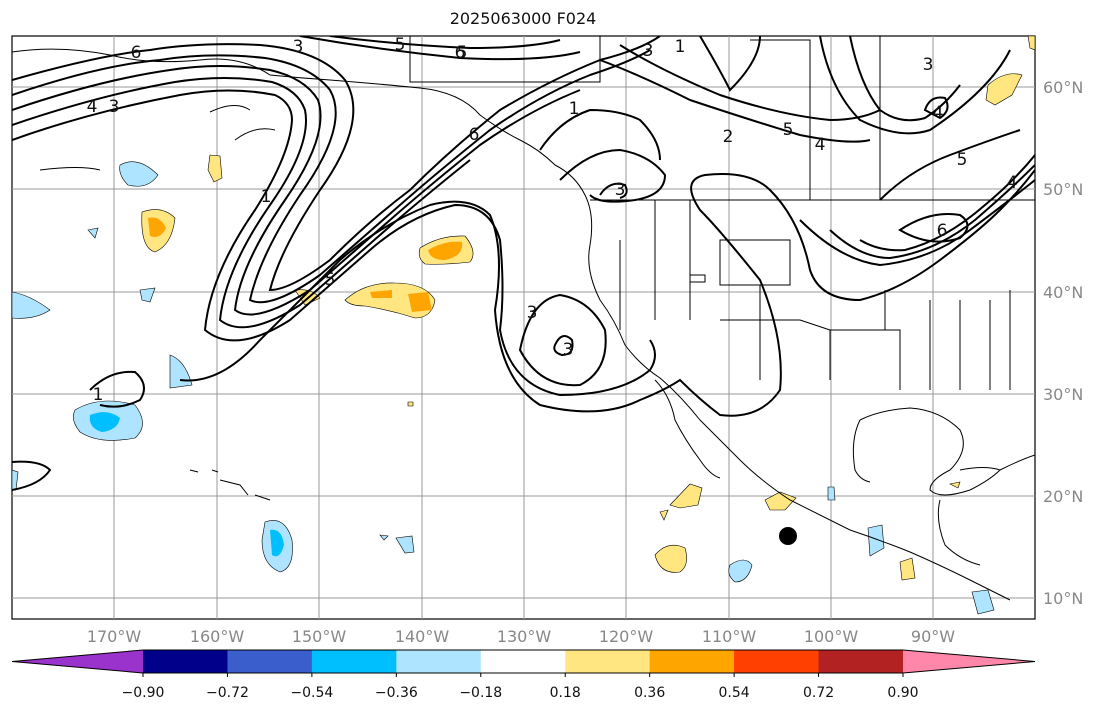  I want to click on colorbar-tick-label: −0.18, so click(480, 693).